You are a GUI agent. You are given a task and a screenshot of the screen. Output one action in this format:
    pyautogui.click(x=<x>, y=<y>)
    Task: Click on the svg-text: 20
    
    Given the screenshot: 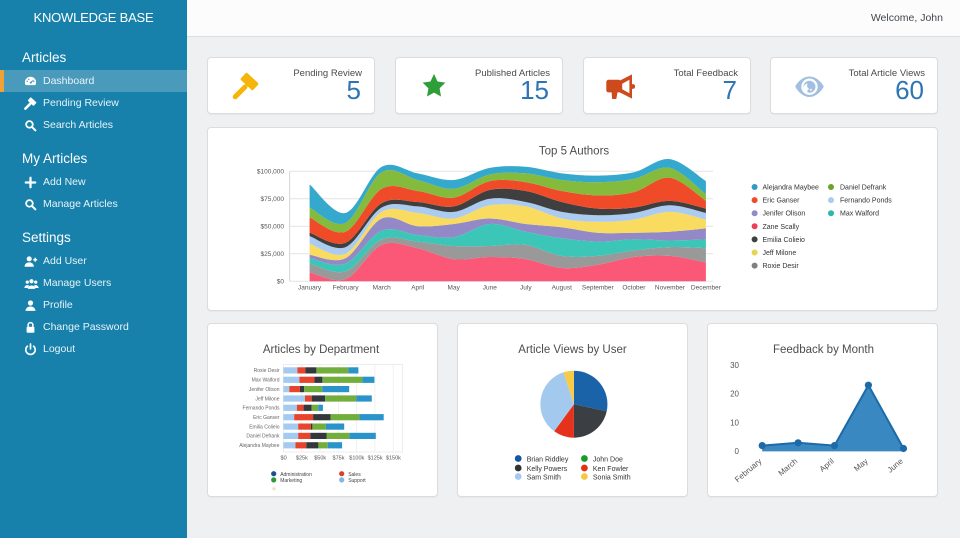 What is the action you would take?
    pyautogui.click(x=734, y=394)
    